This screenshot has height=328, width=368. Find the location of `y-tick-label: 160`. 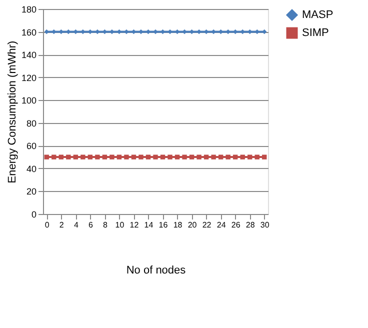

y-tick-label: 160 is located at coordinates (28, 32).